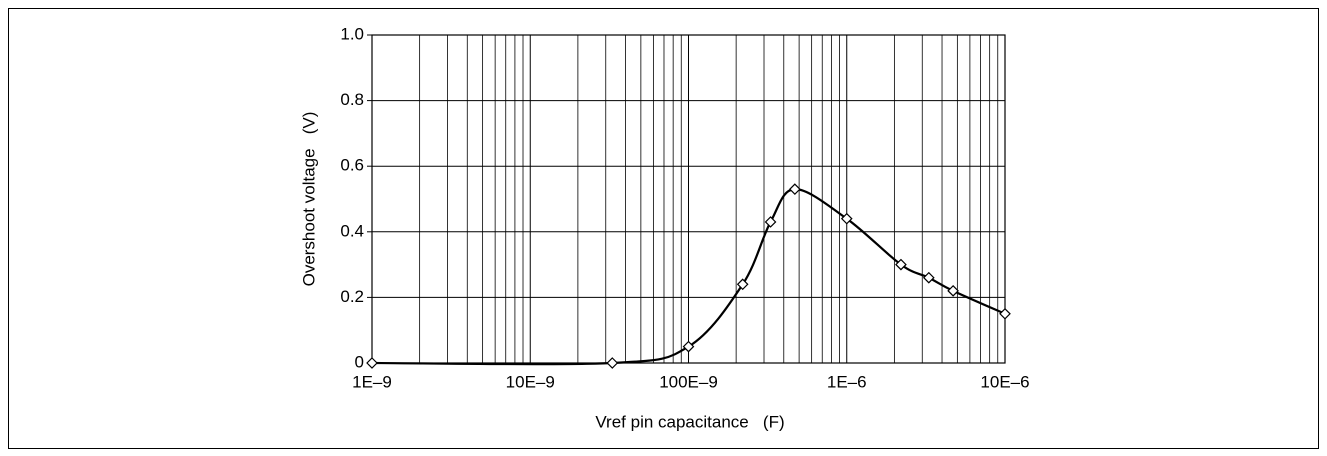 Image resolution: width=1327 pixels, height=456 pixels. What do you see at coordinates (530, 381) in the screenshot?
I see `x-tick-label: 10E–9` at bounding box center [530, 381].